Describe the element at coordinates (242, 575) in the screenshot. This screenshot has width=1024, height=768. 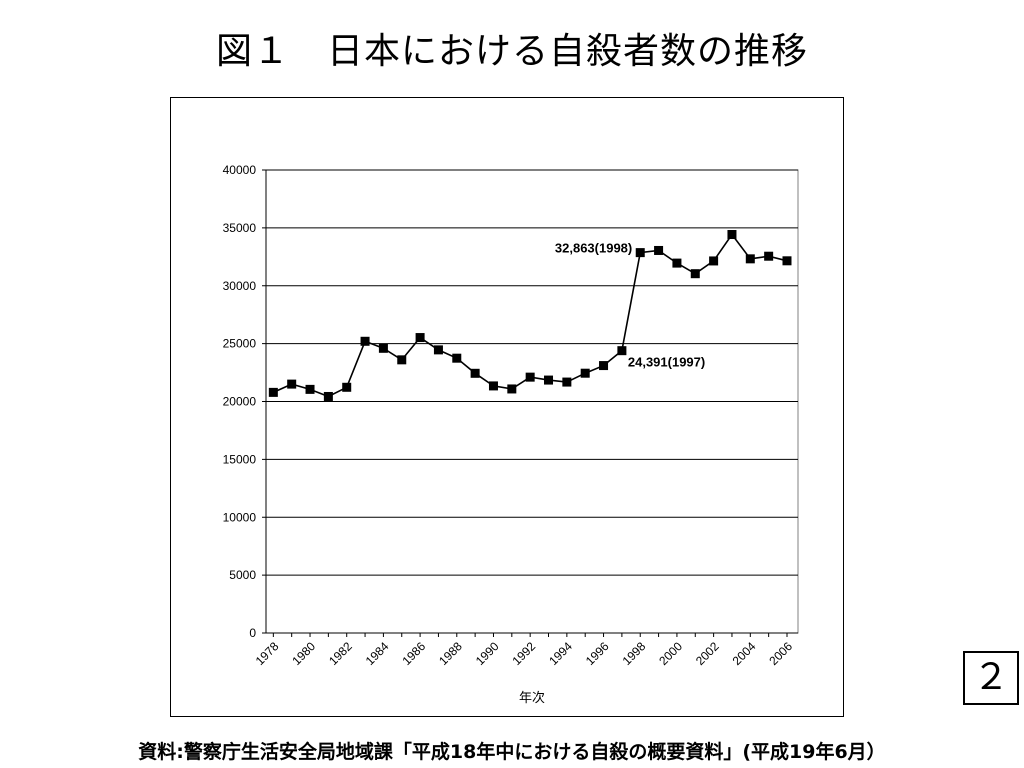
I see `y-tick-label: 5000` at that location.